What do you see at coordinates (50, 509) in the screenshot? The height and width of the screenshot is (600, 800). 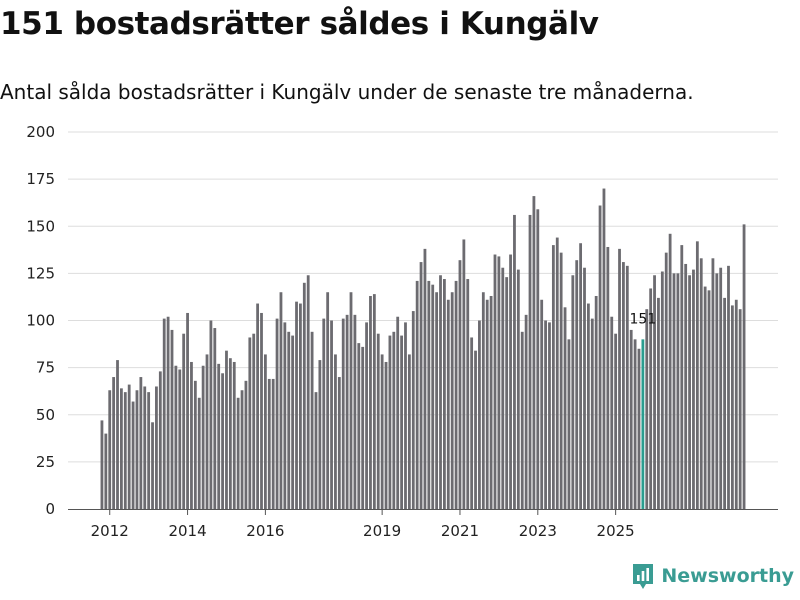 I see `y-tick-label: 0` at bounding box center [50, 509].